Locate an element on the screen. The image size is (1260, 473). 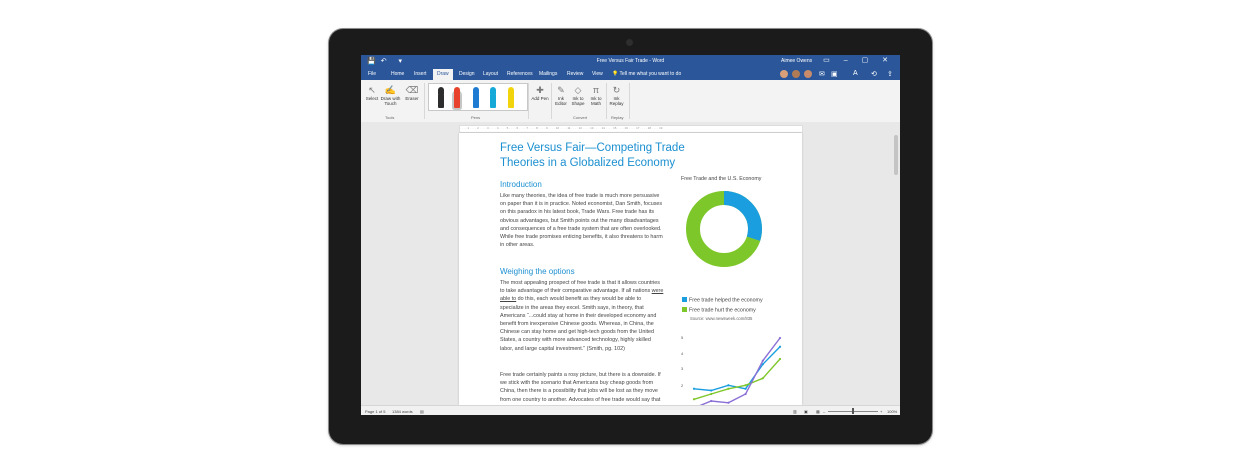
math-icon: π is located at coordinates (596, 90).